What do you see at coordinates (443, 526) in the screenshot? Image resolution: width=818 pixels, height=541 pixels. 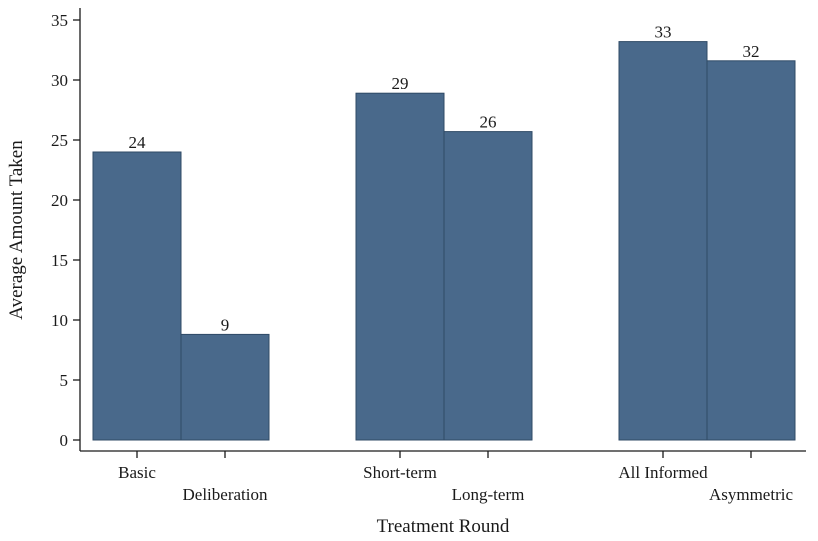 I see `x-axis-title: Treatment Round` at bounding box center [443, 526].